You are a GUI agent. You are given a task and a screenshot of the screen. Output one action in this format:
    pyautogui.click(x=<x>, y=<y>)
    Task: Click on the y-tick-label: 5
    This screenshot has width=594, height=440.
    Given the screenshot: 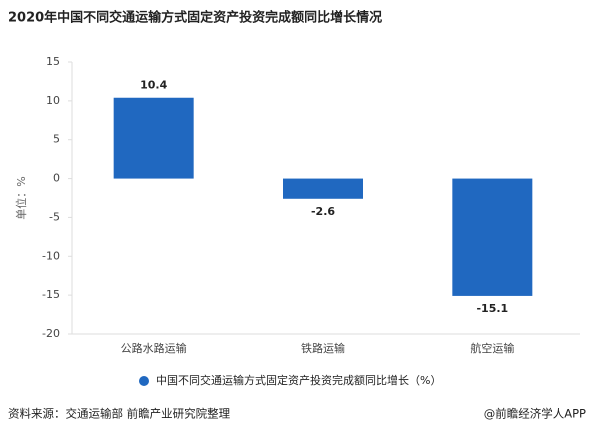 What is the action you would take?
    pyautogui.click(x=56, y=139)
    